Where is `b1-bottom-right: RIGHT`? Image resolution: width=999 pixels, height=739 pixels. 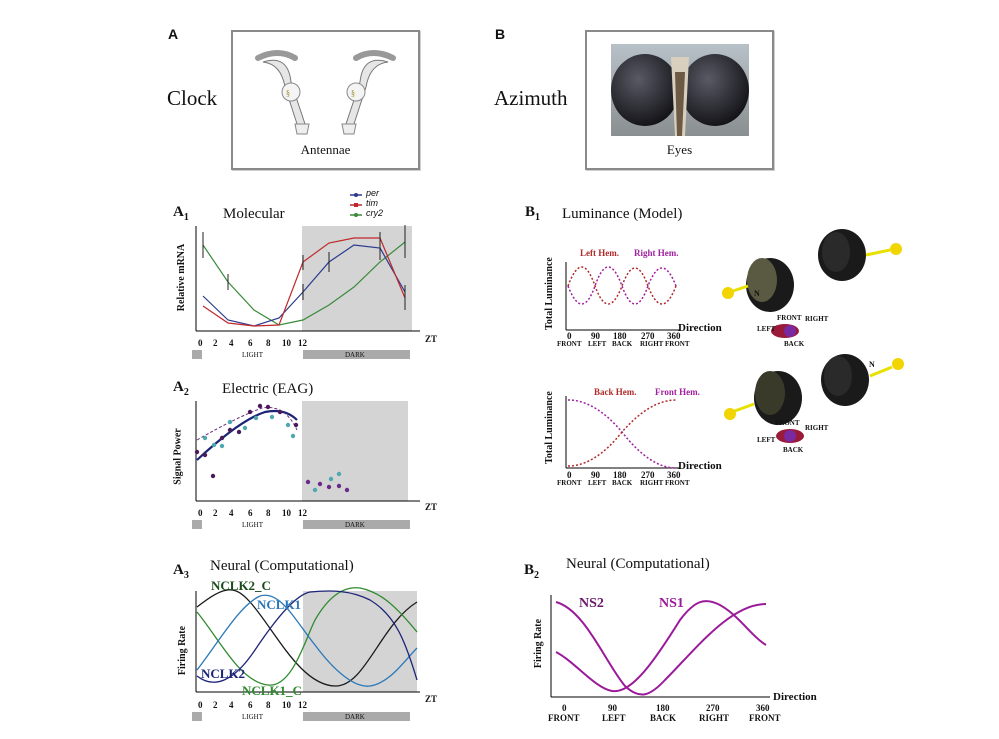
b1-bottom-right: RIGHT is located at coordinates (817, 428).